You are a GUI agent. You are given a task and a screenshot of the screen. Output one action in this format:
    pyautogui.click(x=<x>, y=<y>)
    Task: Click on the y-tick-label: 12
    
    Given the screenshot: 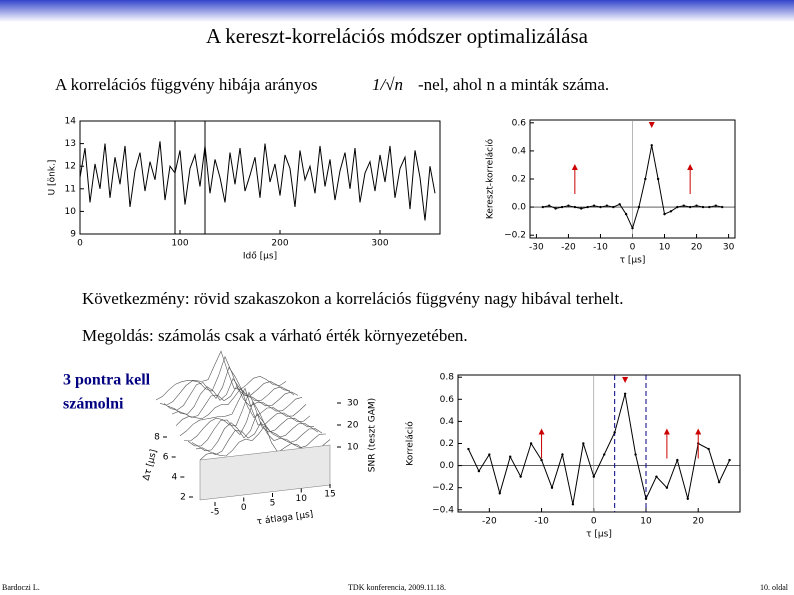 What is the action you would take?
    pyautogui.click(x=70, y=167)
    